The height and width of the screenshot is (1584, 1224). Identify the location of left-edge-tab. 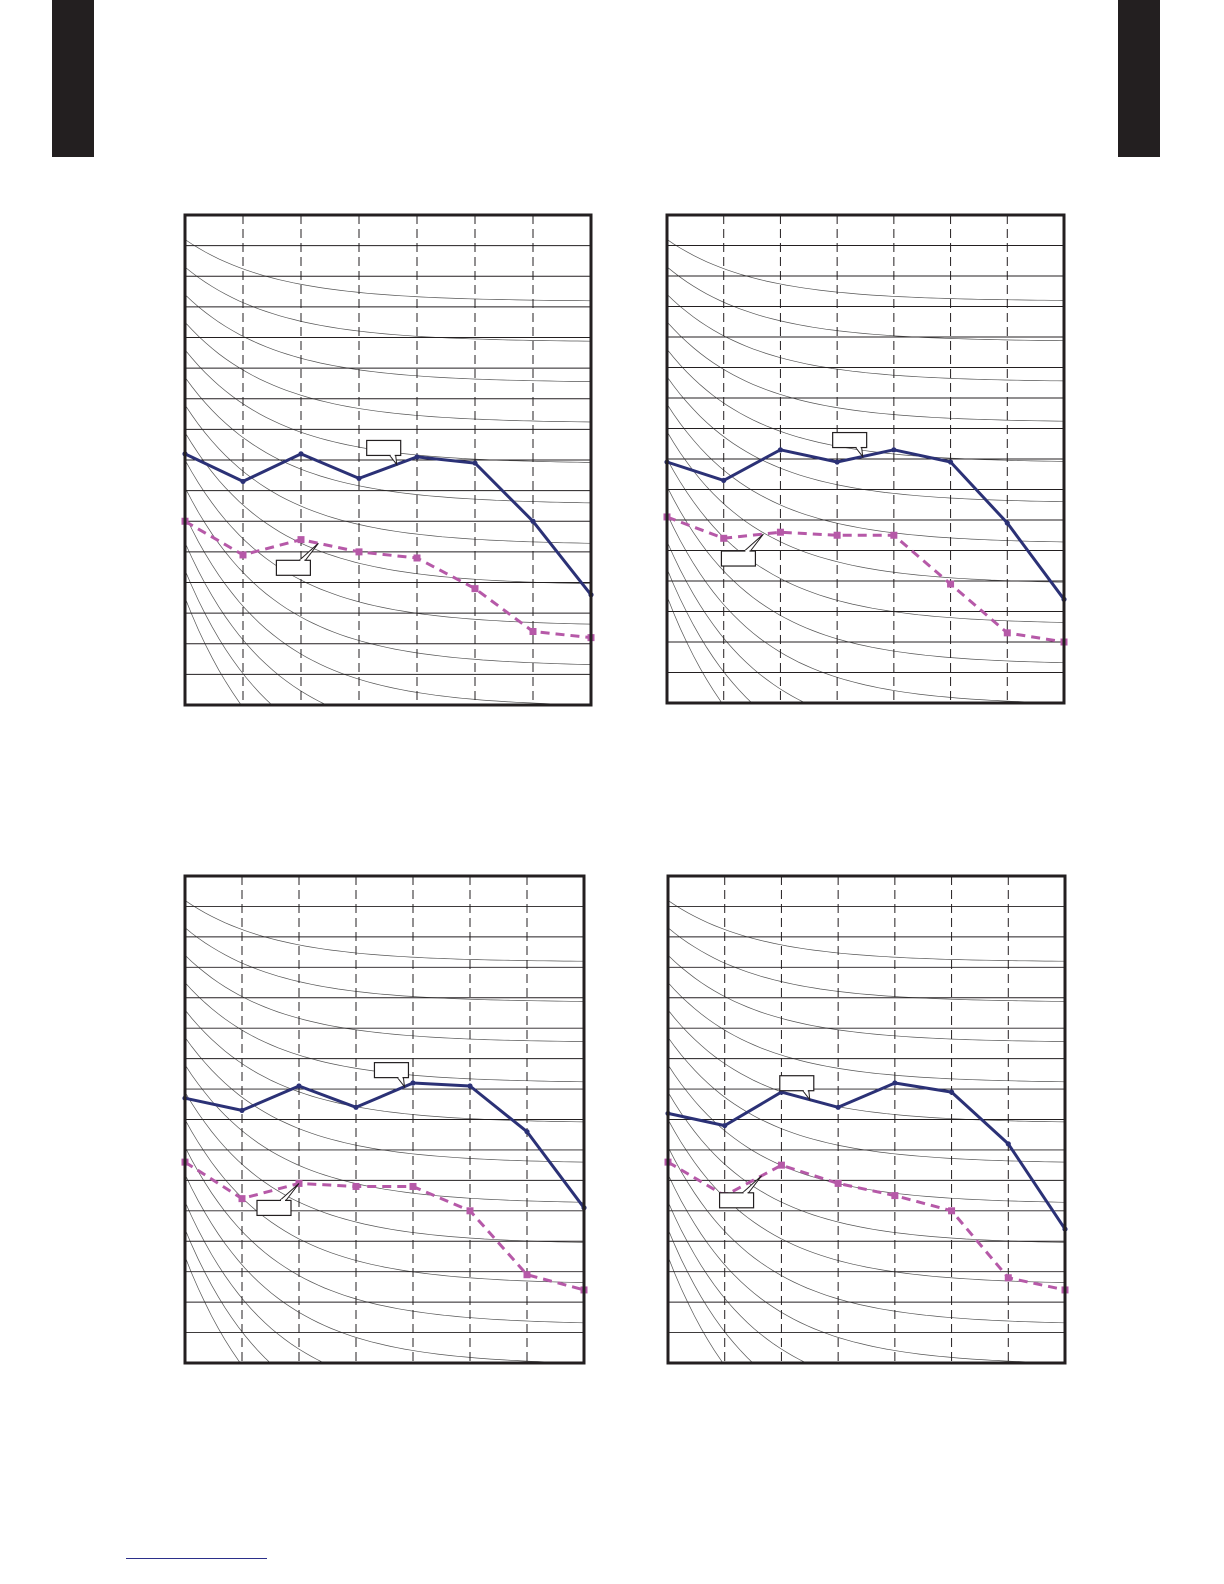
(73, 78).